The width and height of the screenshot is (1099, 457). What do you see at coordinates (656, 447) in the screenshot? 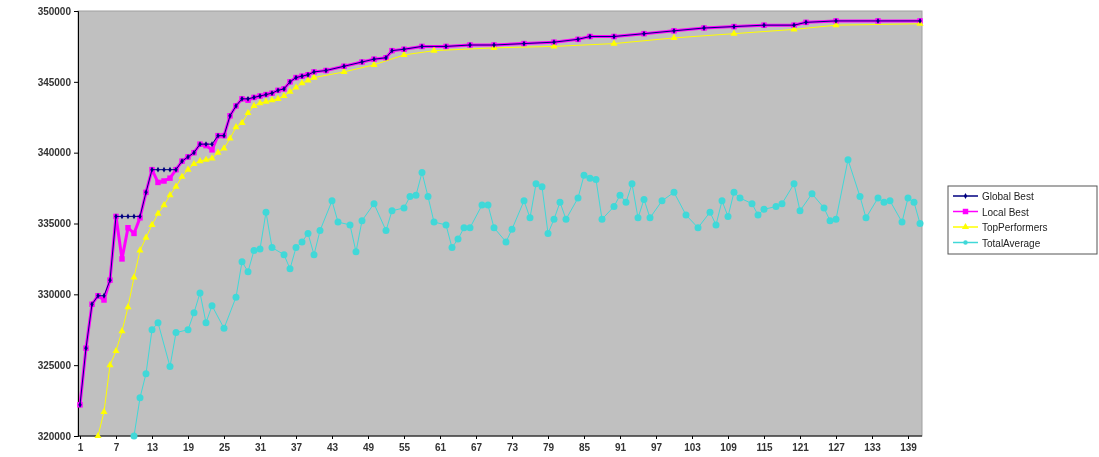
I see `x-tick-label: 97` at bounding box center [656, 447].